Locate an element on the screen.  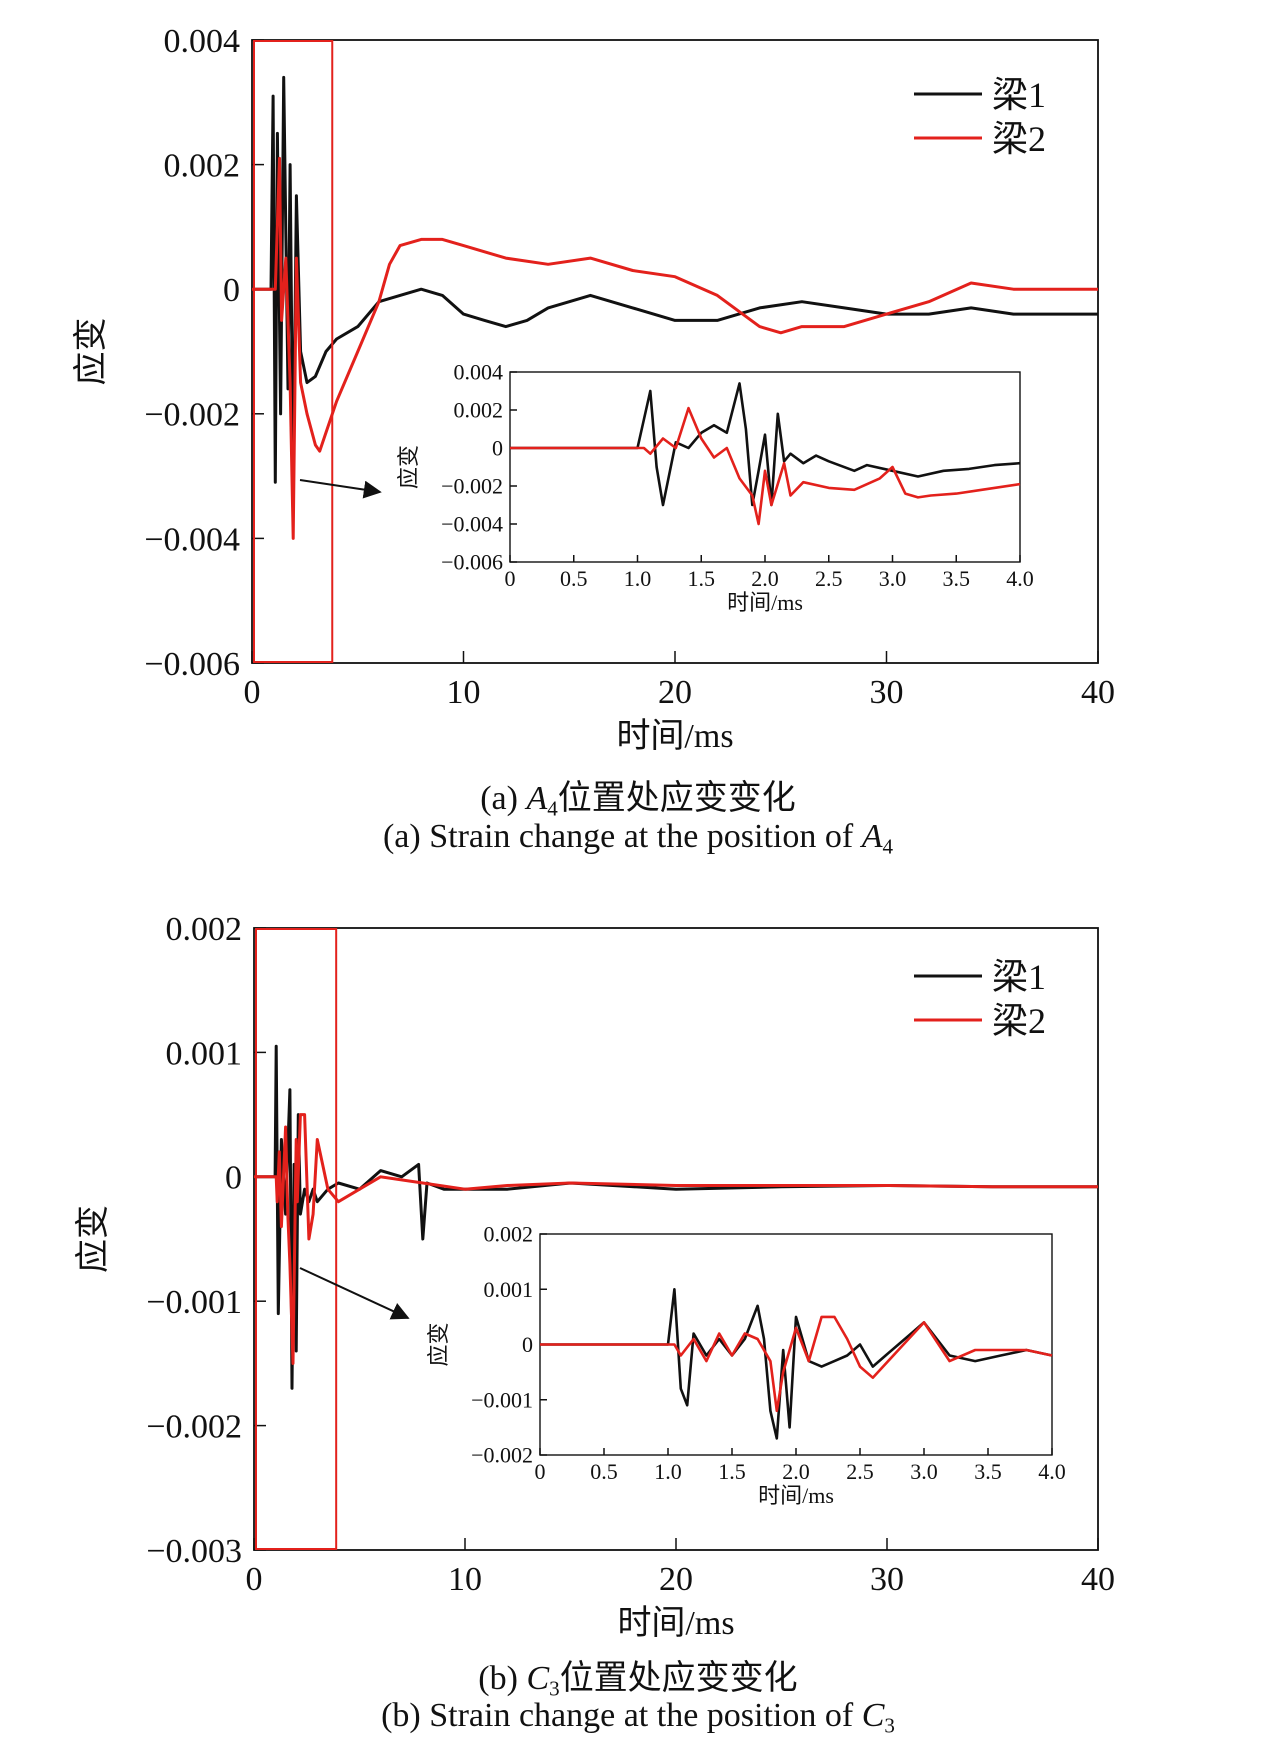
panel-b-inset-x-tick-label: 4.0 is located at coordinates (1052, 1471).